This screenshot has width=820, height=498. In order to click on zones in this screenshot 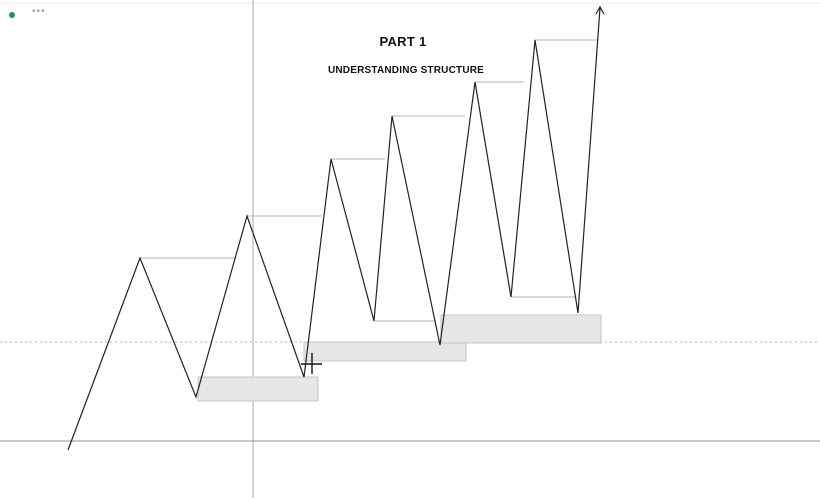, I will do `click(399, 358)`.